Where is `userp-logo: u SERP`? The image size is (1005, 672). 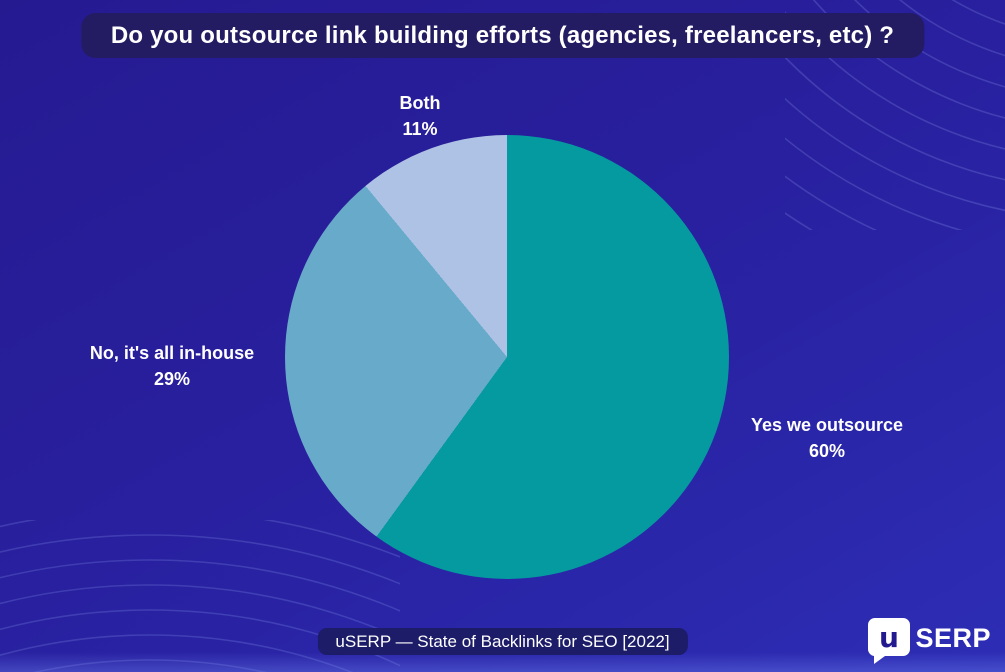 userp-logo: u SERP is located at coordinates (929, 641).